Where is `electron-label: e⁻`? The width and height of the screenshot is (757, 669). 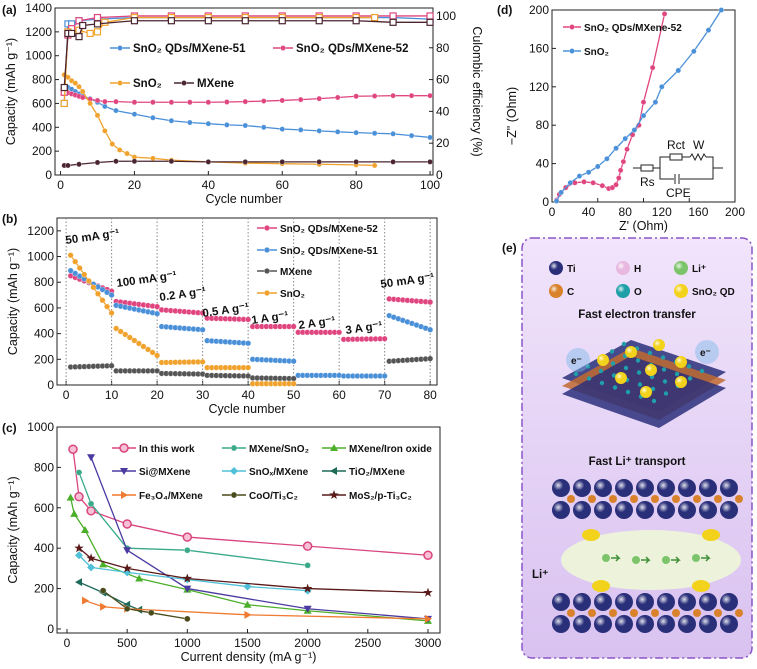
electron-label: e⁻ is located at coordinates (705, 353).